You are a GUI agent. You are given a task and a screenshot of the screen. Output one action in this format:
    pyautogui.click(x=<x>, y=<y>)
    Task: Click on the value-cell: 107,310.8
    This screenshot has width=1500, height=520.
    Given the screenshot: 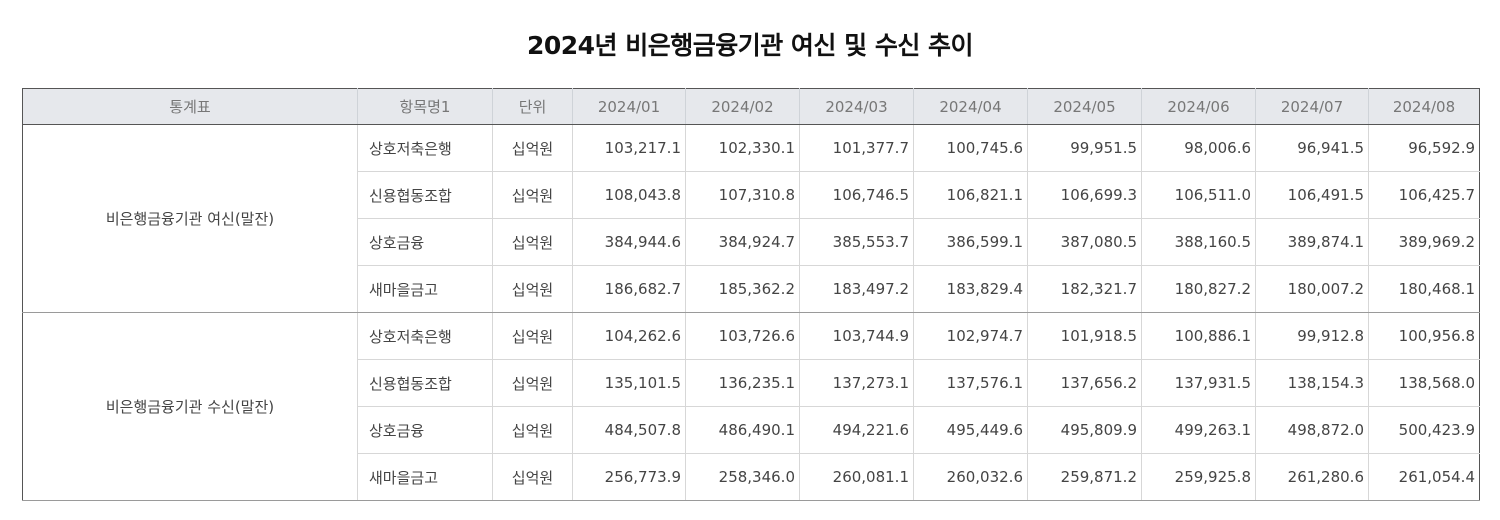 What is the action you would take?
    pyautogui.click(x=742, y=195)
    